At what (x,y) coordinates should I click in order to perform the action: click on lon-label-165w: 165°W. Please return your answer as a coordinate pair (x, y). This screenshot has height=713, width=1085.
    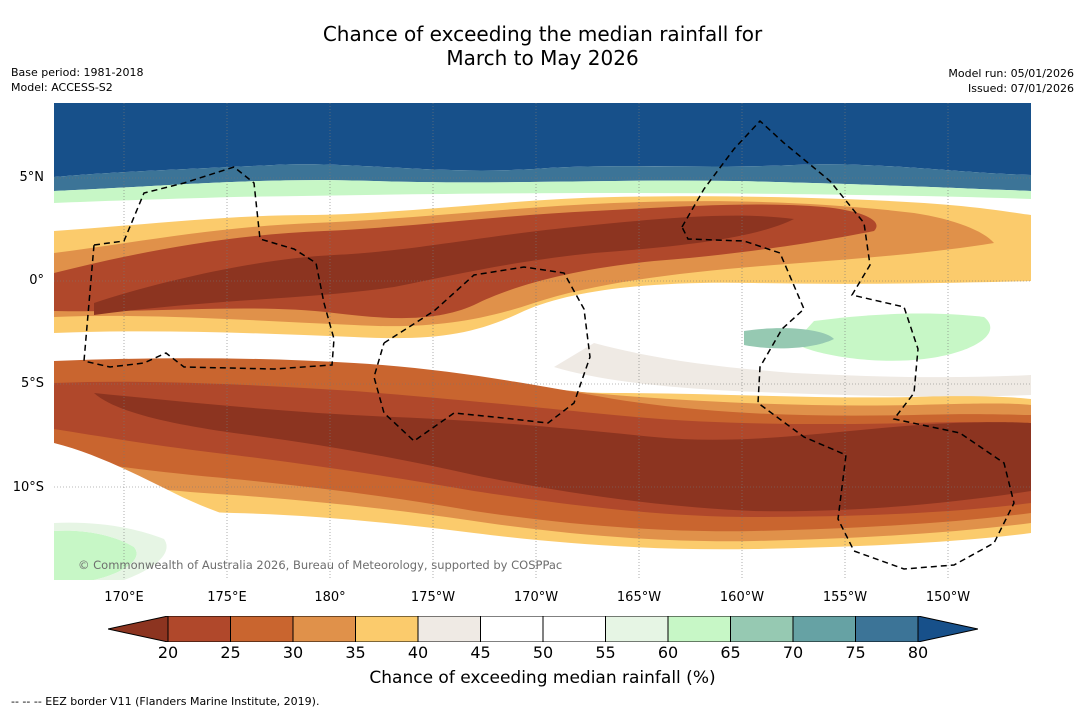
    Looking at the image, I should click on (639, 597).